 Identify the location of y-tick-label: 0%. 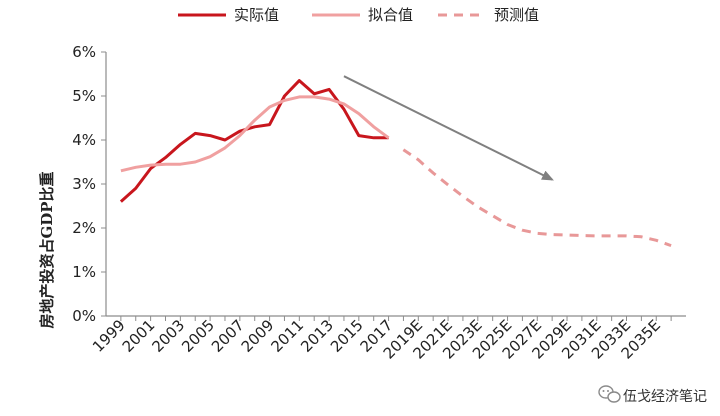
(84, 316).